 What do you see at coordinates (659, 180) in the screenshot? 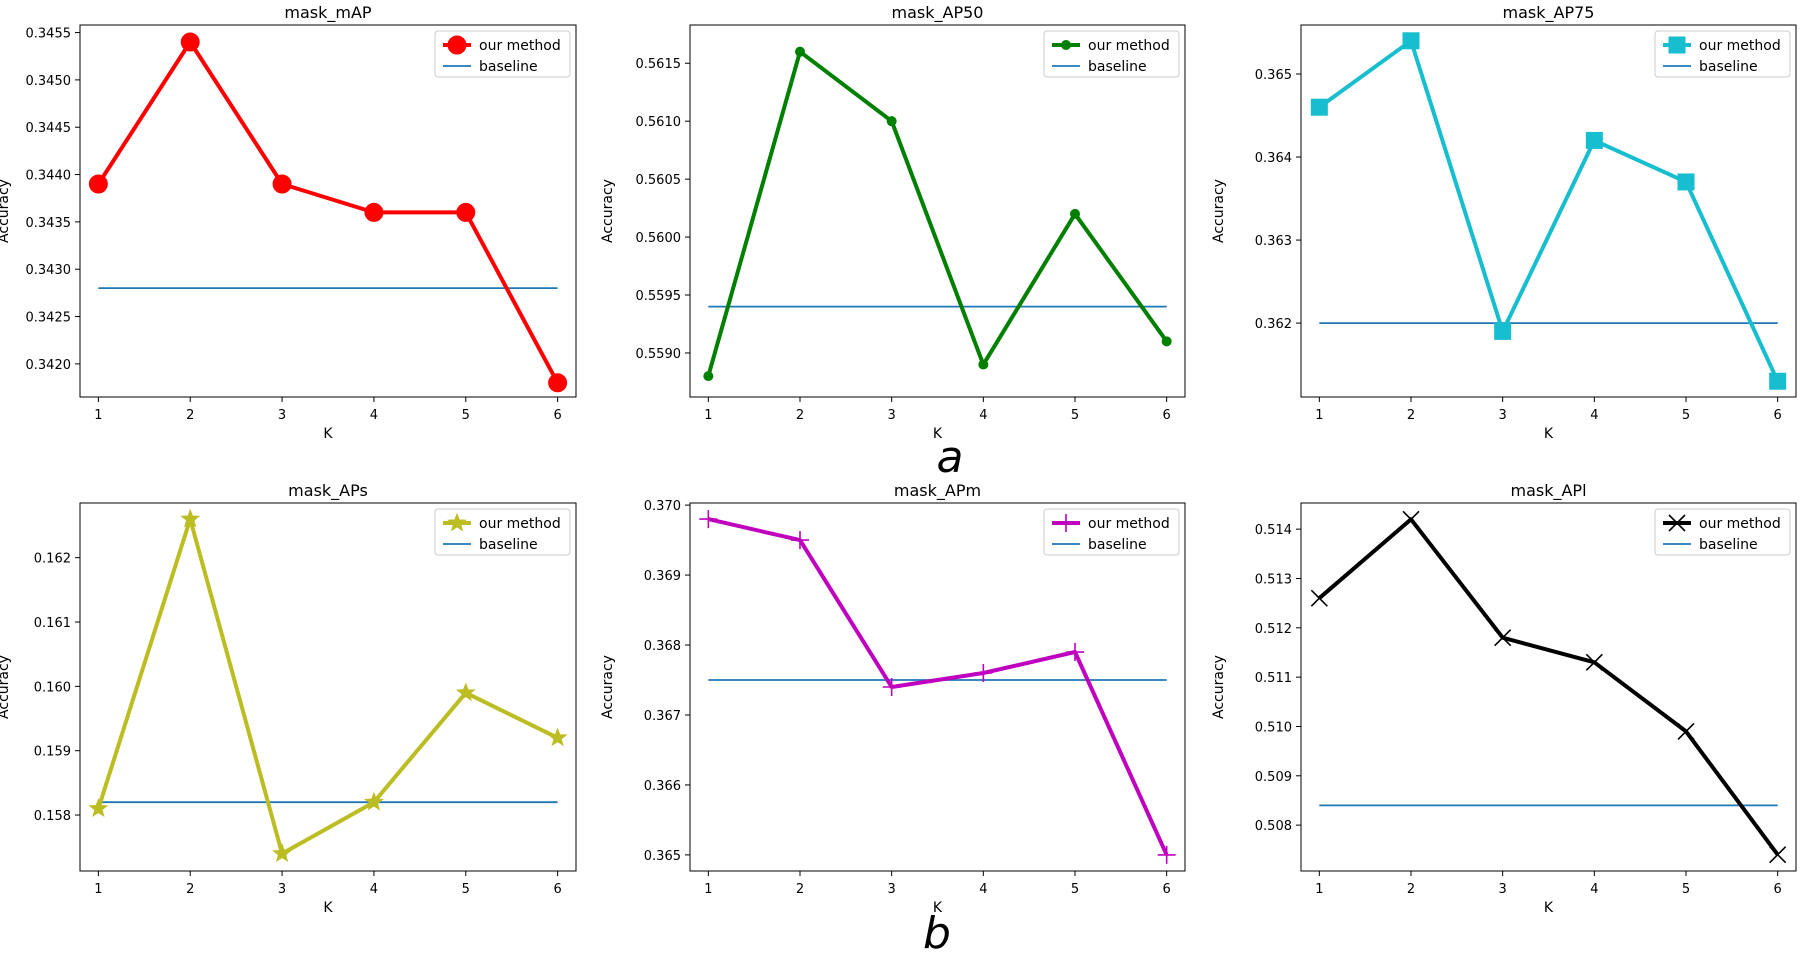
I see `y-tick-label: 0.5605` at bounding box center [659, 180].